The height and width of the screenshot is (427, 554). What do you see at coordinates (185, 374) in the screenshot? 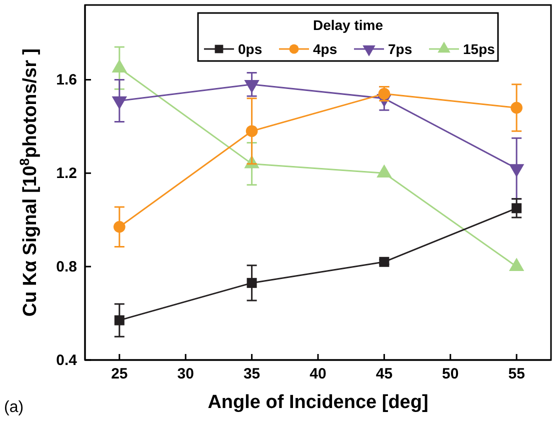
I see `x-tick-label: 30` at bounding box center [185, 374].